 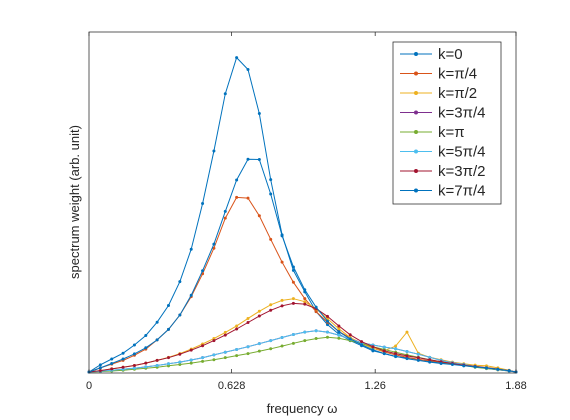 I want to click on legend-box, so click(x=447, y=123).